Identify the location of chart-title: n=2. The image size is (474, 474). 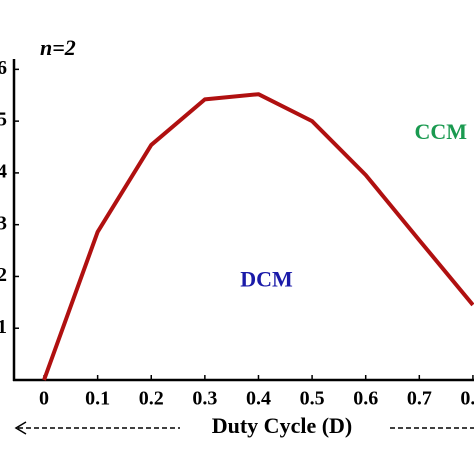
(58, 47).